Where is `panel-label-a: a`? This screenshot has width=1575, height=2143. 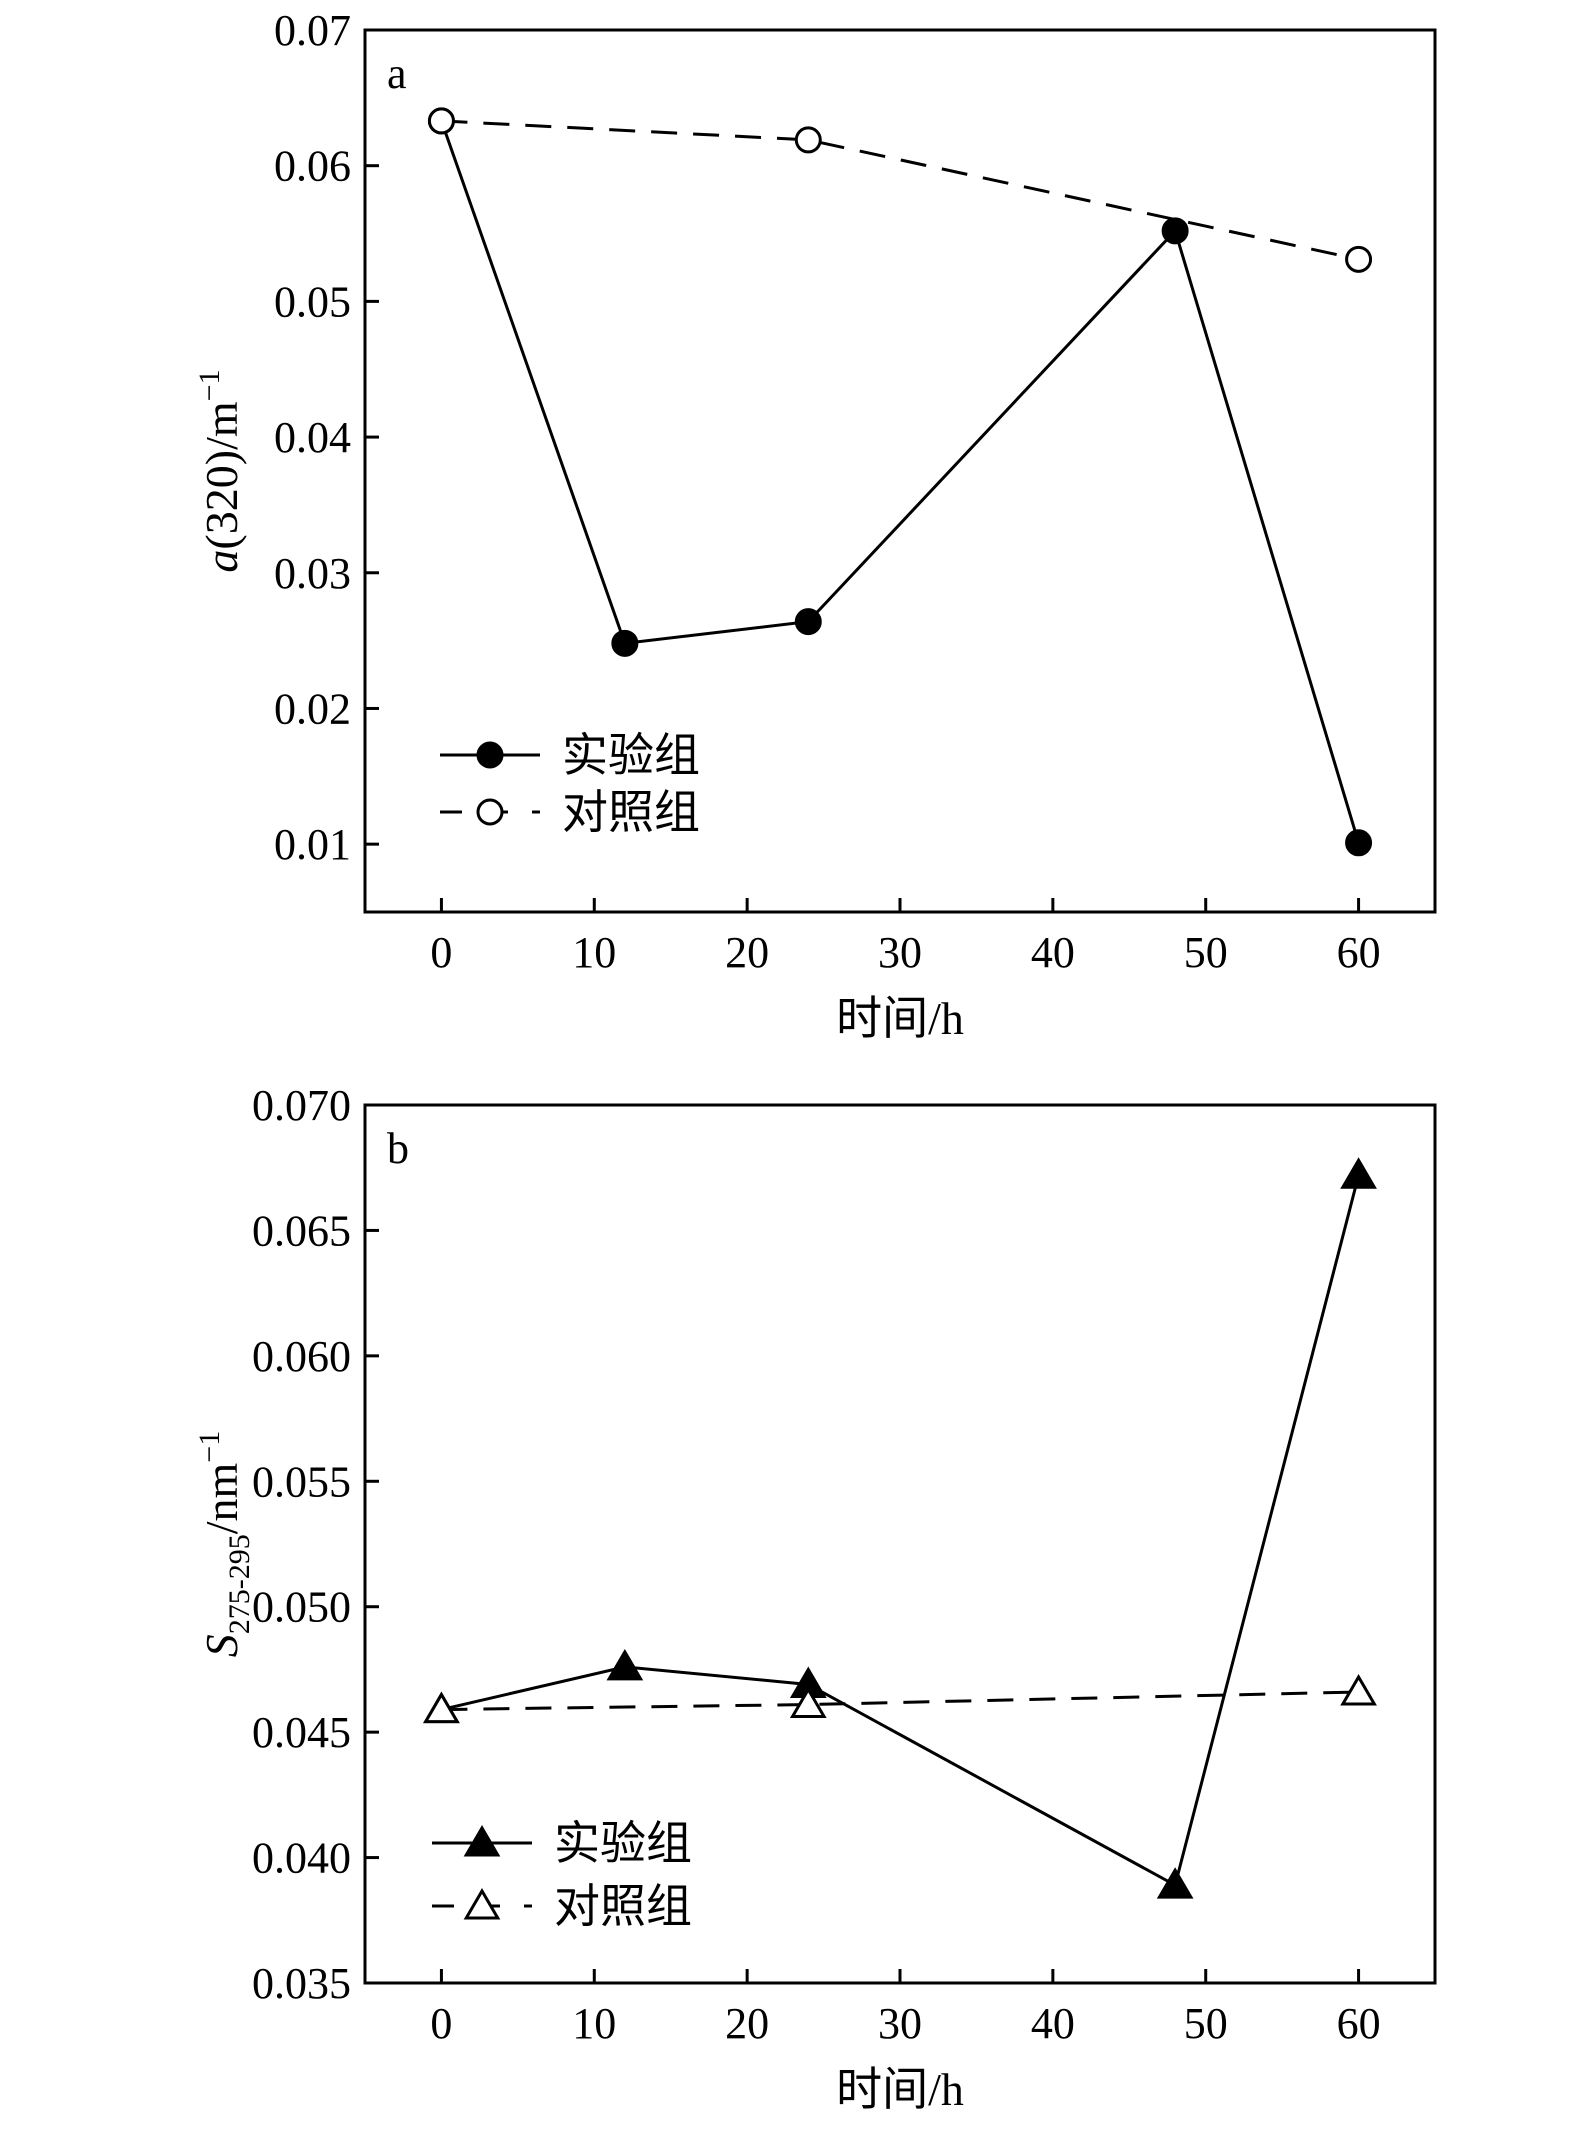 panel-label-a: a is located at coordinates (397, 73).